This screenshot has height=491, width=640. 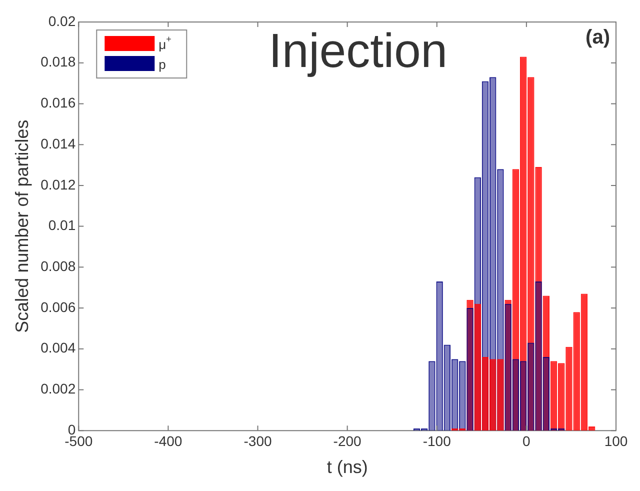 I want to click on y-tick-label: 0.016, so click(x=58, y=102).